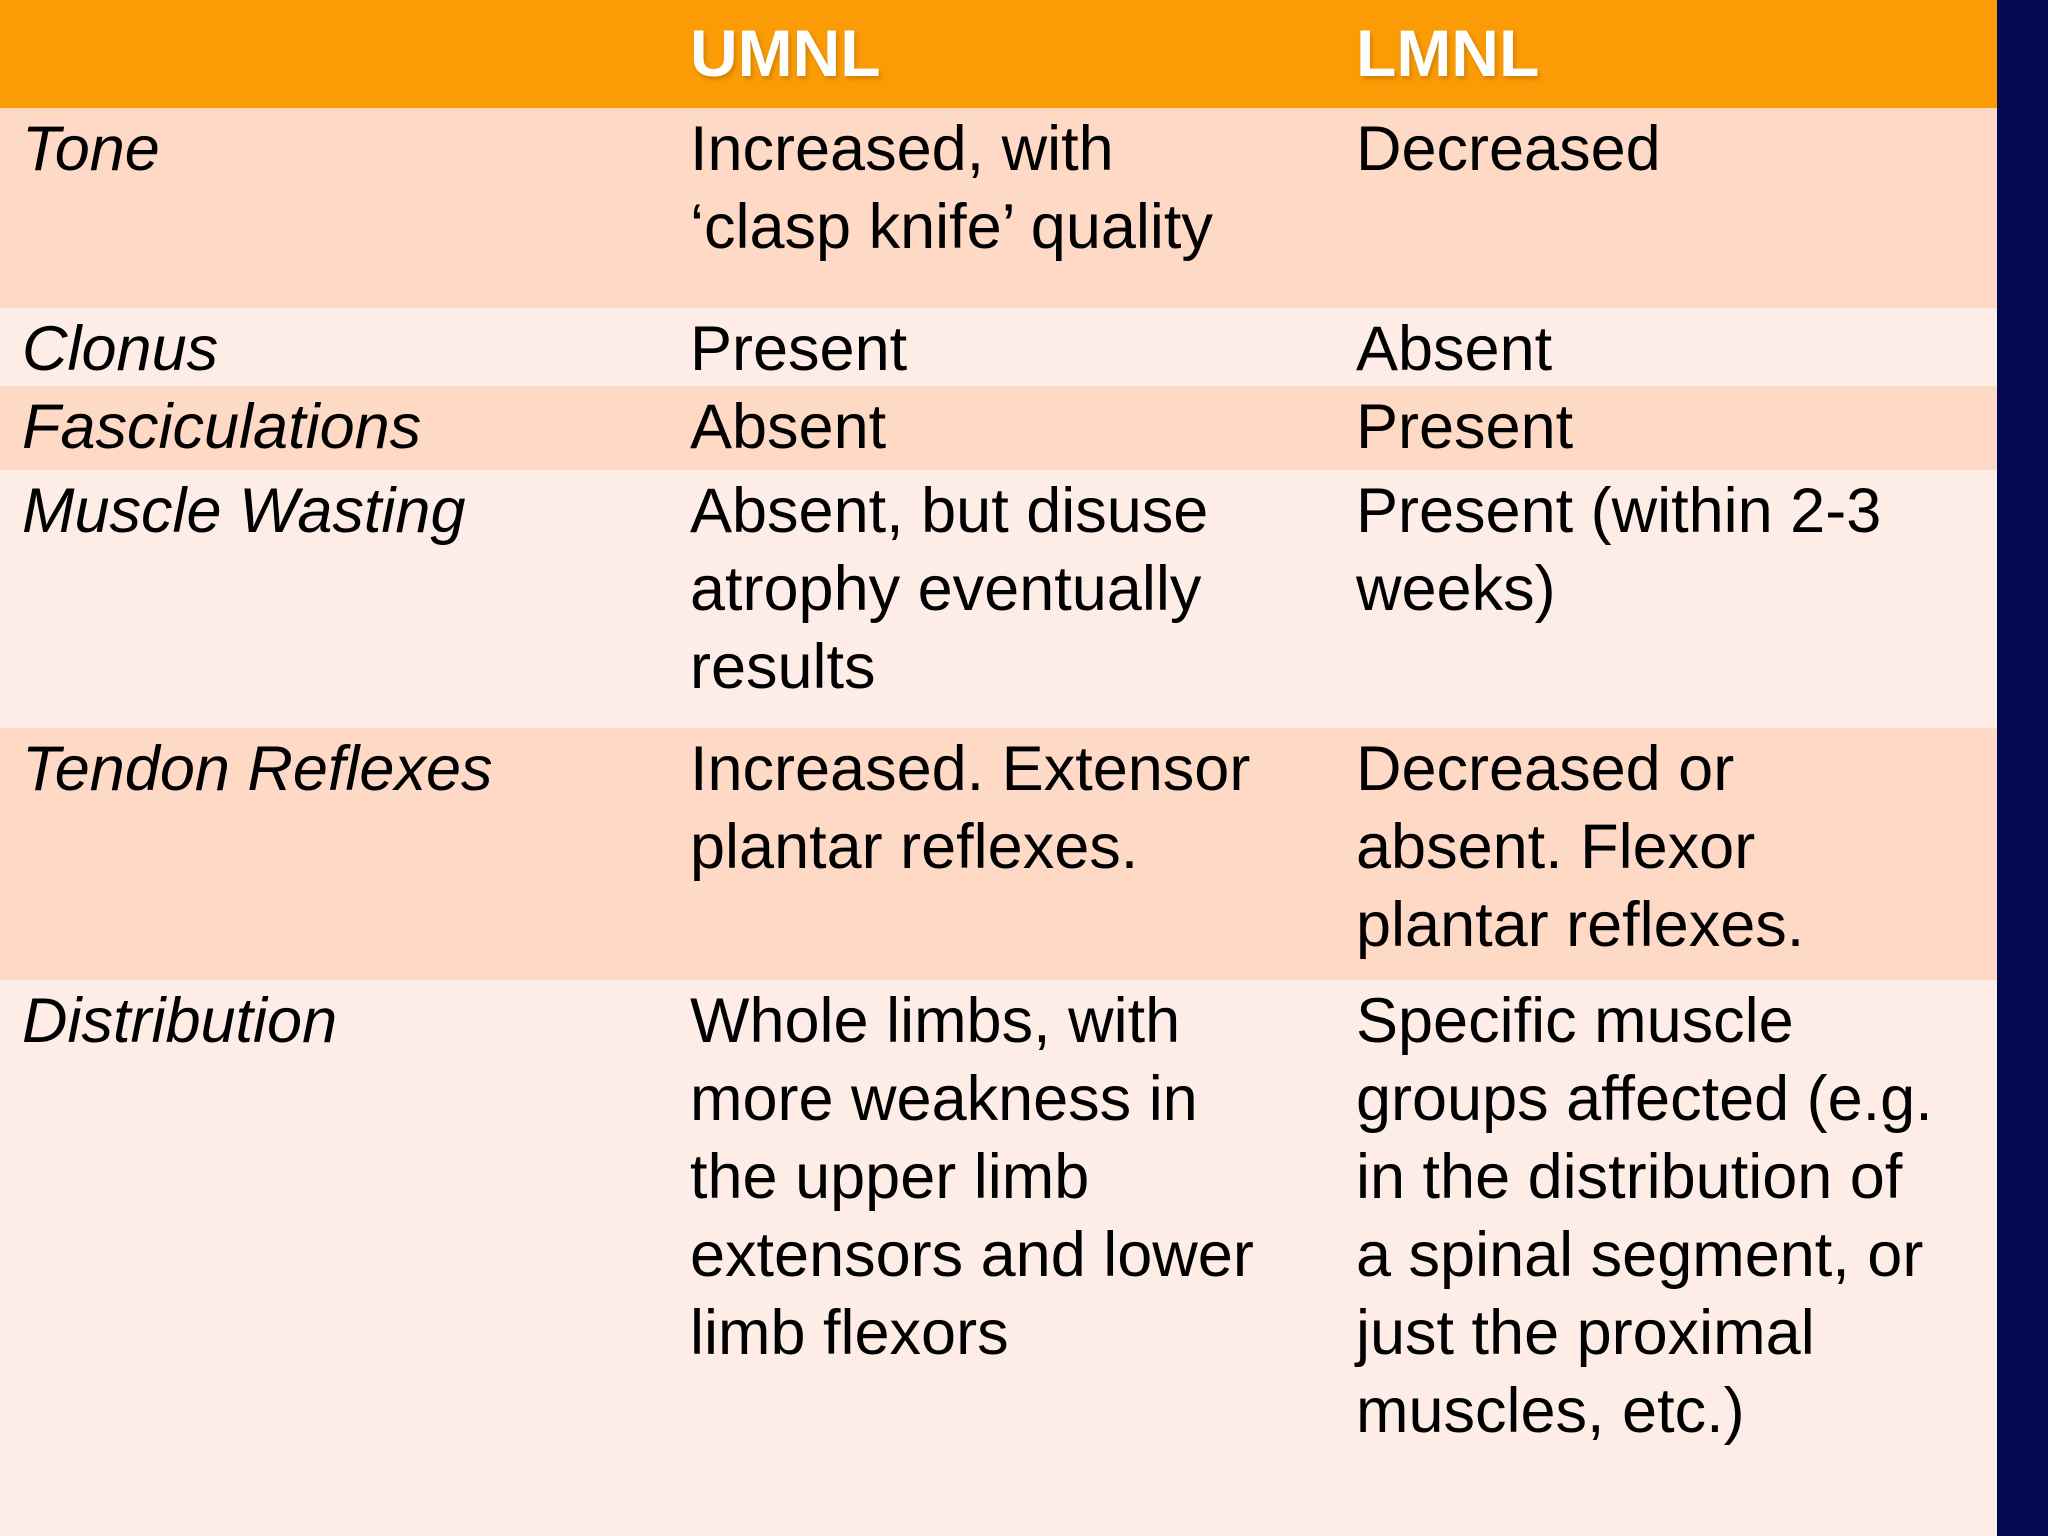  Describe the element at coordinates (91, 149) in the screenshot. I see `row-label: Tone` at that location.